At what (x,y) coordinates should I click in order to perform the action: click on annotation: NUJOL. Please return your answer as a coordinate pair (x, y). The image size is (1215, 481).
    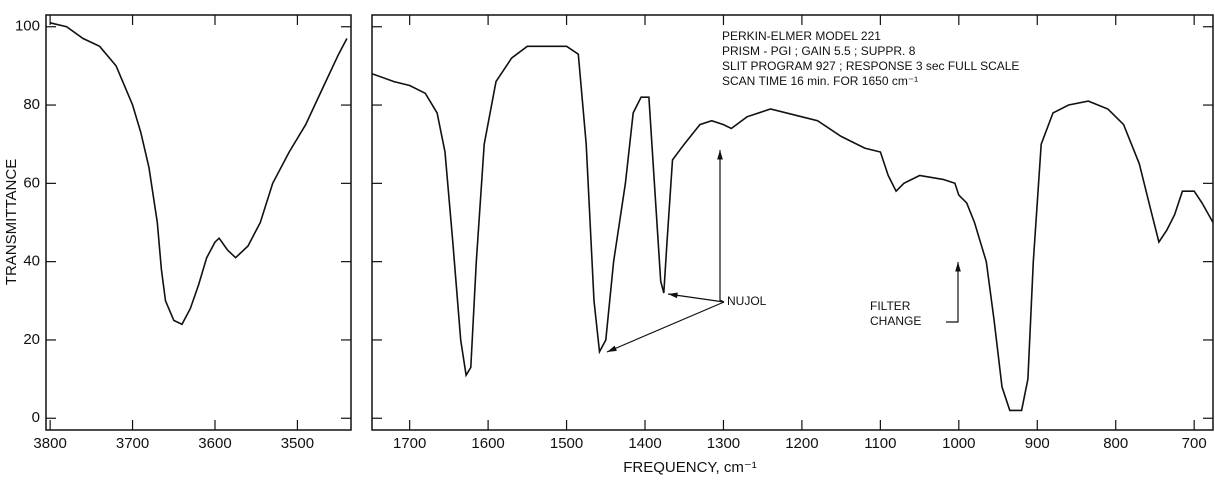
    Looking at the image, I should click on (747, 301).